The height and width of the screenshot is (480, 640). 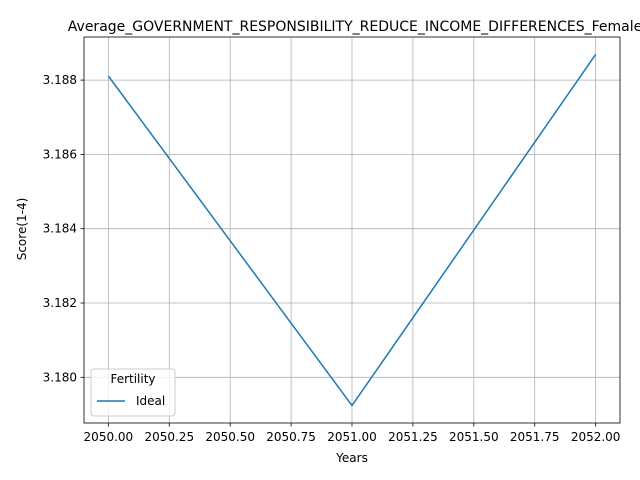 What do you see at coordinates (169, 437) in the screenshot?
I see `x-tick-label: 2050.25` at bounding box center [169, 437].